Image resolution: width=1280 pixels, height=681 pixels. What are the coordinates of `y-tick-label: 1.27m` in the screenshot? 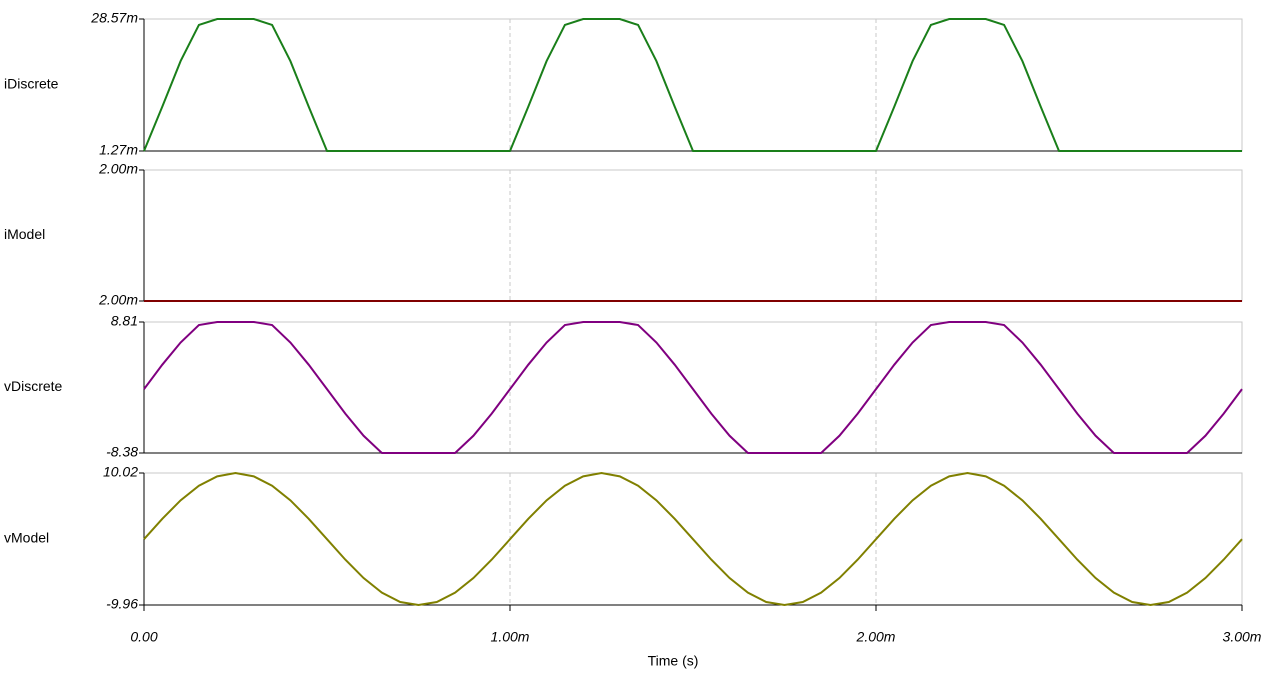 It's located at (118, 150).